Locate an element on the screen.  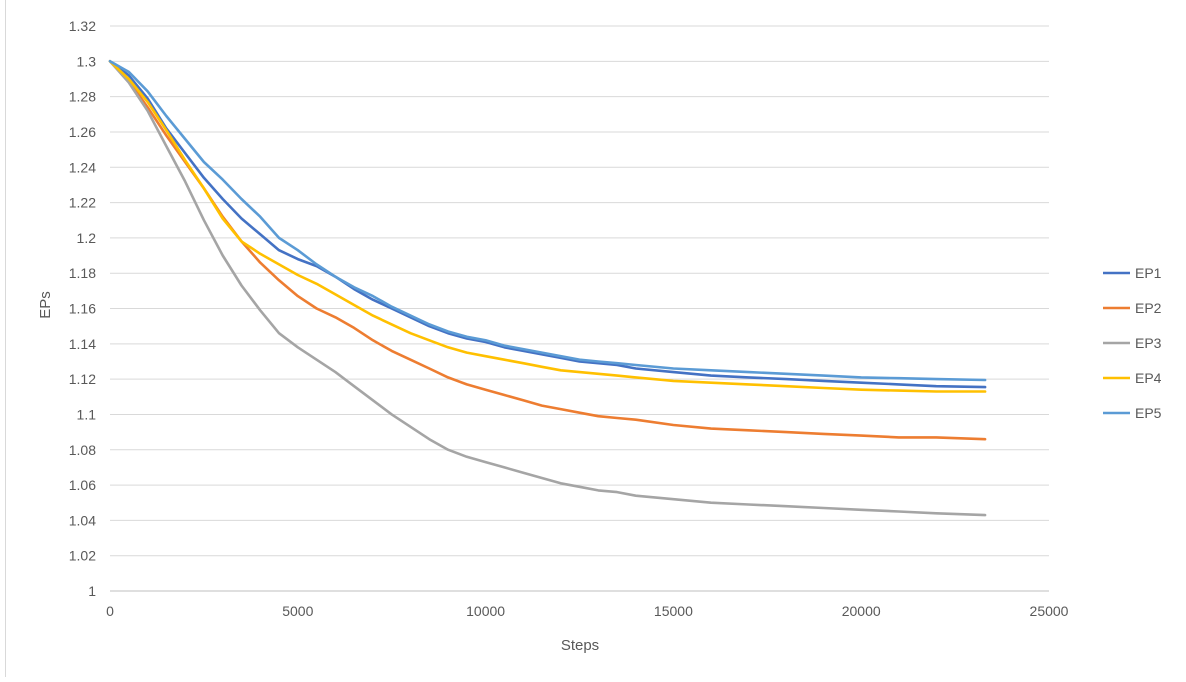
y-tick-label: 1.1 is located at coordinates (87, 414).